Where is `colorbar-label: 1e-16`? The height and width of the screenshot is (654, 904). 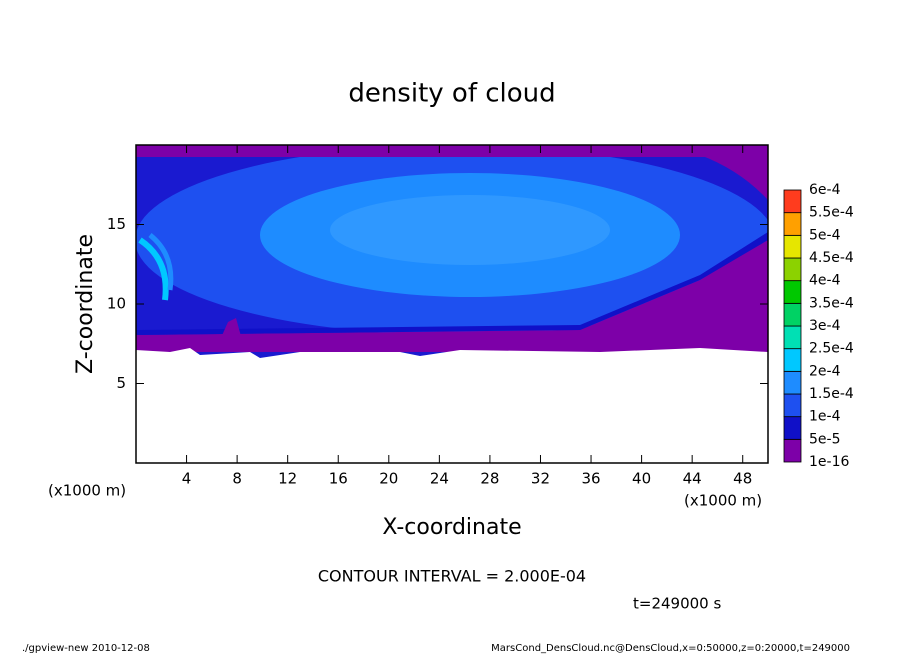
colorbar-label: 1e-16 is located at coordinates (829, 462).